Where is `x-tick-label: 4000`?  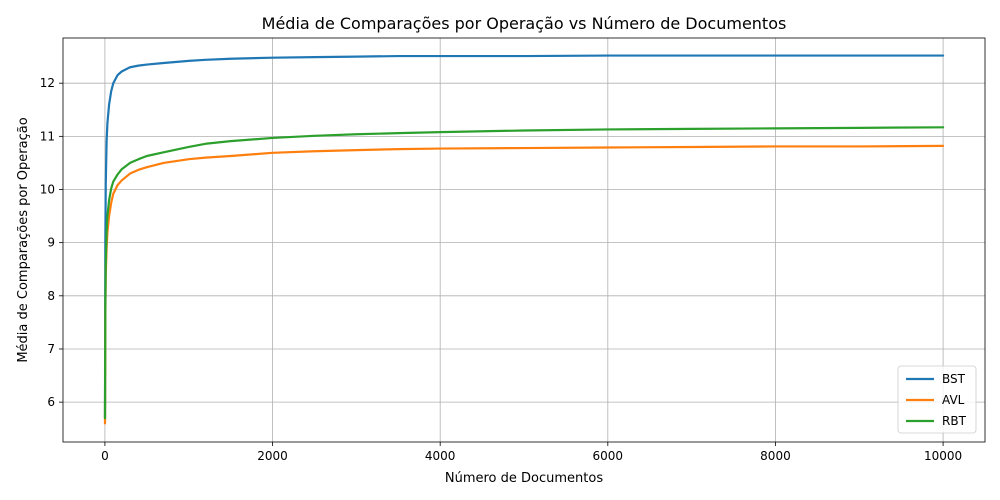 x-tick-label: 4000 is located at coordinates (440, 456).